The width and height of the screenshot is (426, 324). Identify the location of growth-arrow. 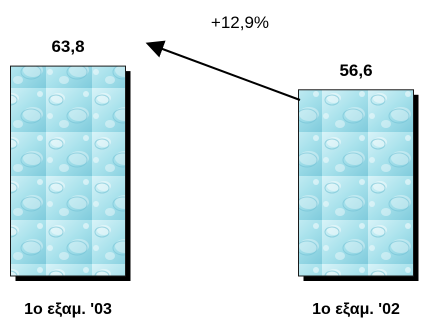
(223, 70).